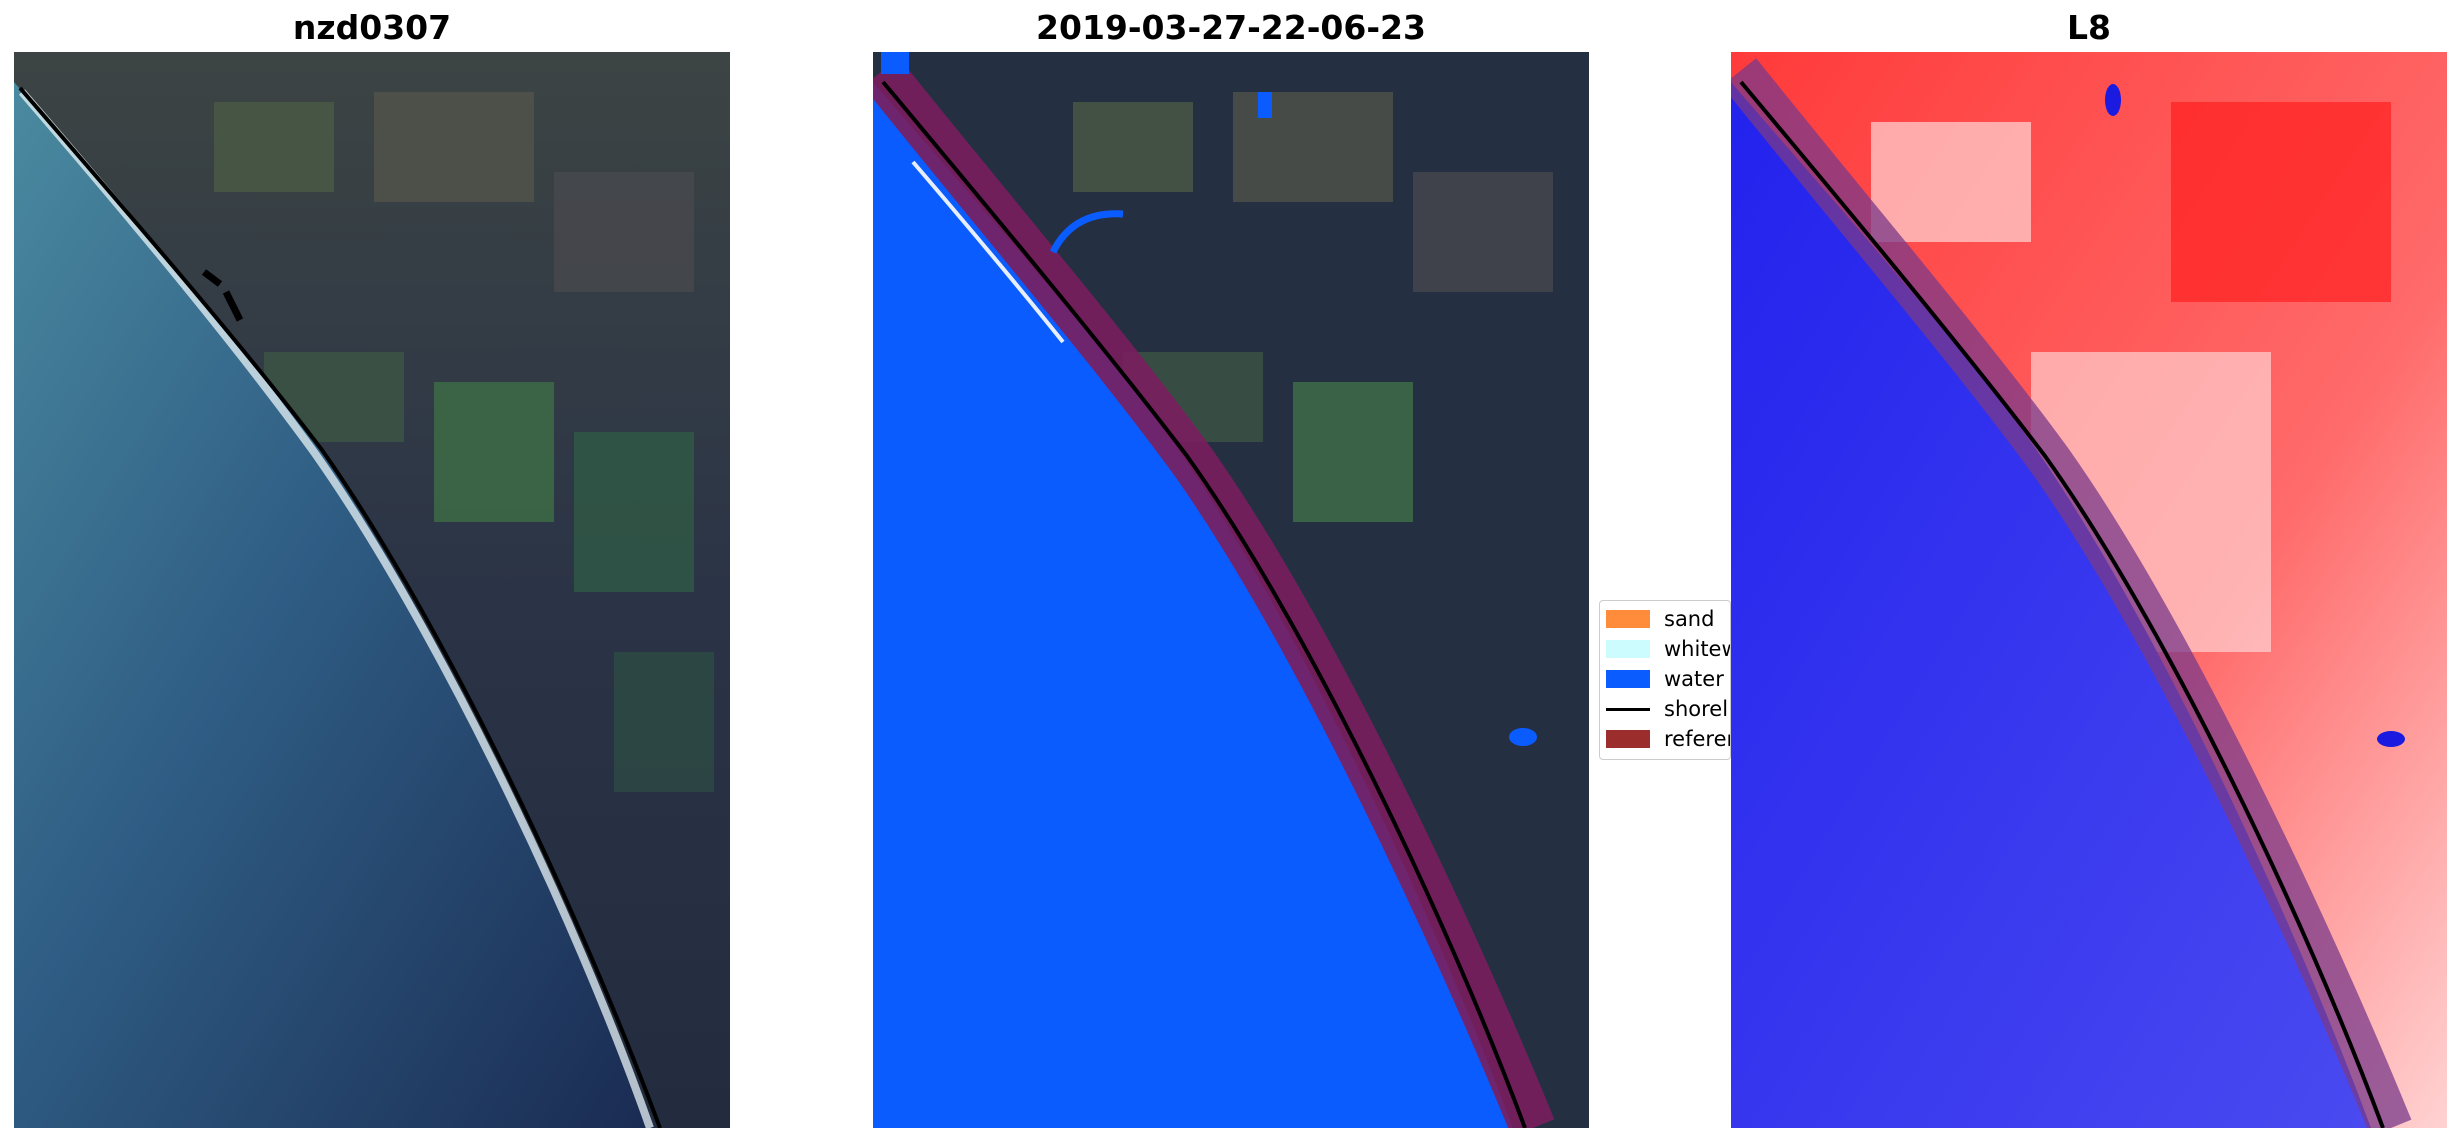  Describe the element at coordinates (1628, 709) in the screenshot. I see `legend-line` at that location.